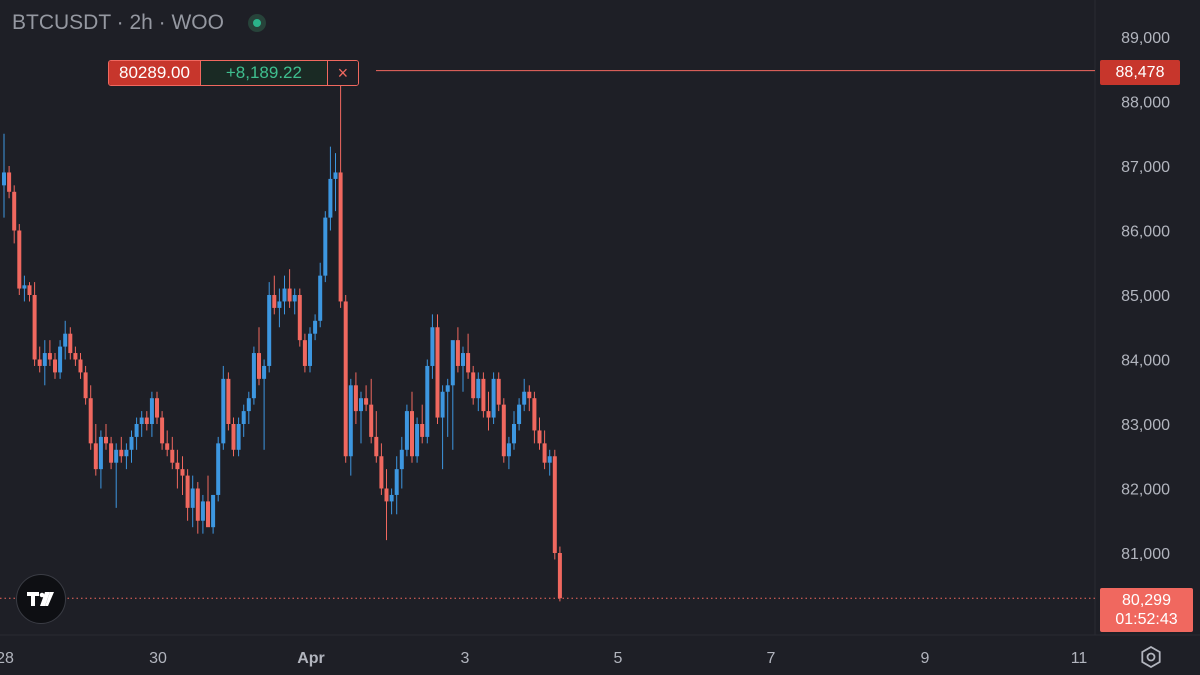 This screenshot has height=675, width=1200. Describe the element at coordinates (1145, 103) in the screenshot. I see `y-tick-label: 88,000` at that location.